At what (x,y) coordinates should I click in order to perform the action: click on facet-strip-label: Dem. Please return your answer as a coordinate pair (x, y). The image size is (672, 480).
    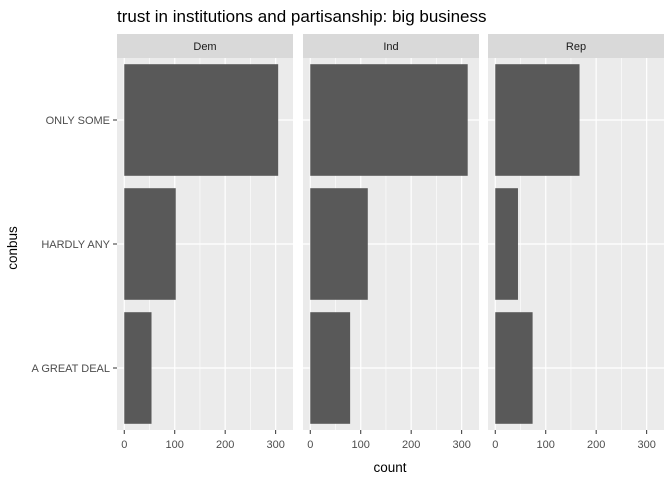
    Looking at the image, I should click on (204, 47).